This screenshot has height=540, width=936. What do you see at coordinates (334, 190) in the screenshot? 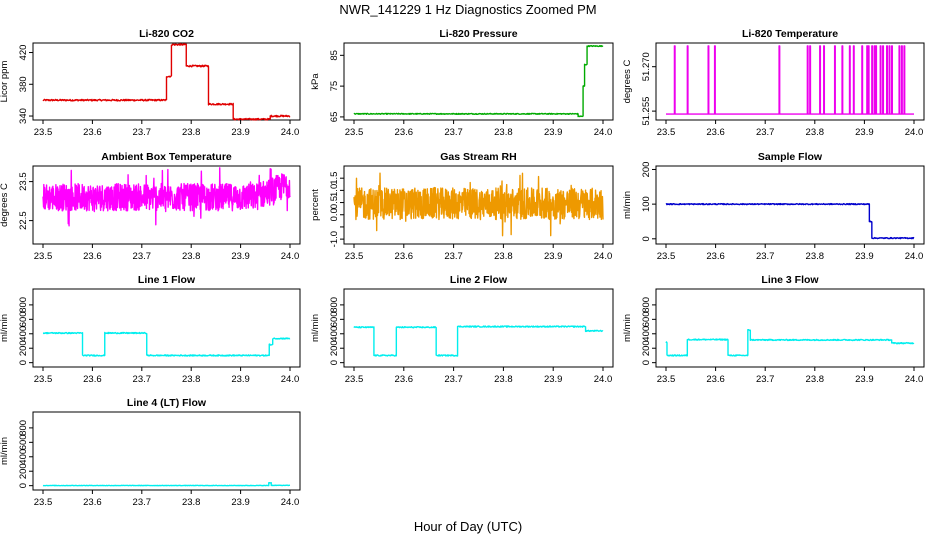
I see `y-tick-label: 1.0` at bounding box center [334, 190].